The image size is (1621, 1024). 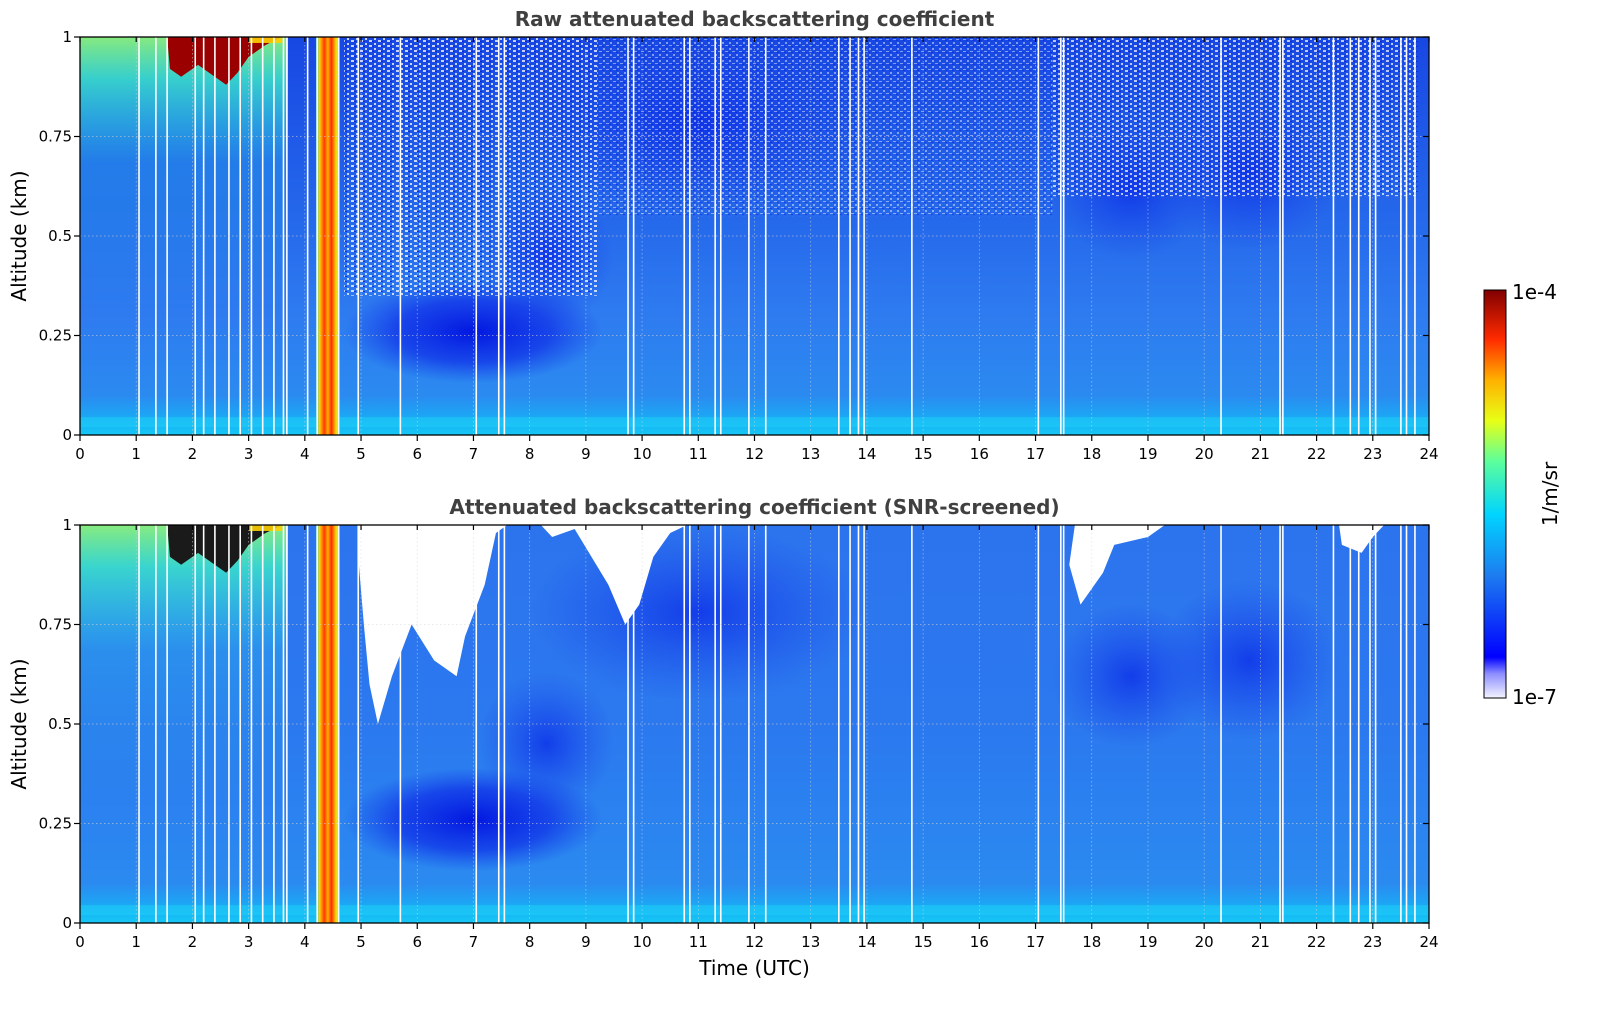 What do you see at coordinates (1550, 493) in the screenshot?
I see `colorbar-unit-label: 1/m/sr` at bounding box center [1550, 493].